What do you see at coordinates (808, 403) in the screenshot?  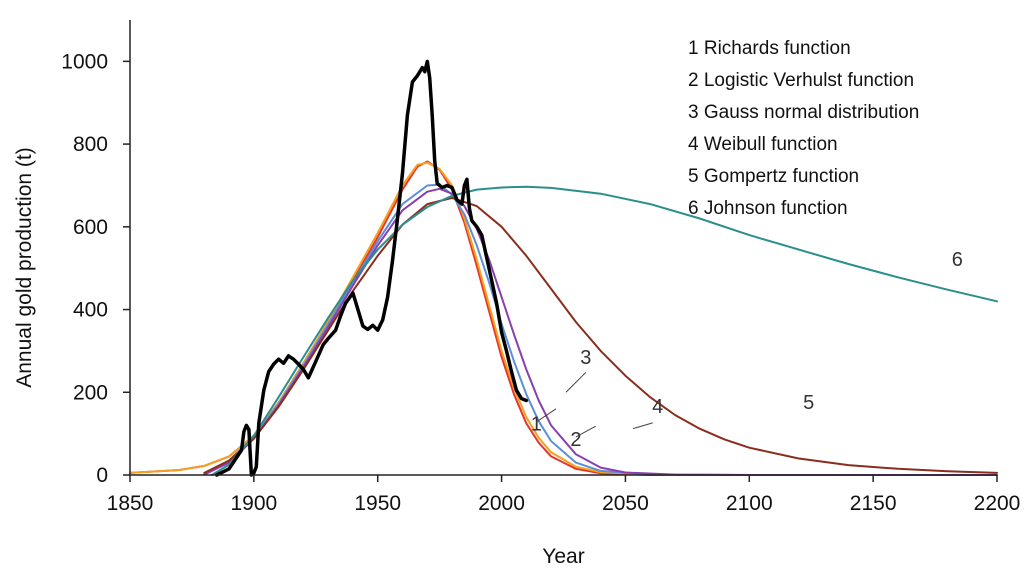 I see `curve-label-5: 5` at bounding box center [808, 403].